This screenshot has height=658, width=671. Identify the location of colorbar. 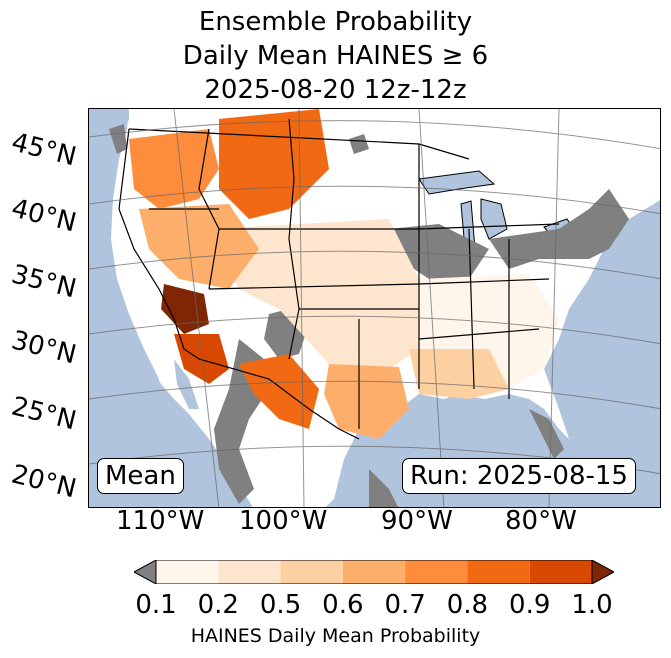
(374, 572).